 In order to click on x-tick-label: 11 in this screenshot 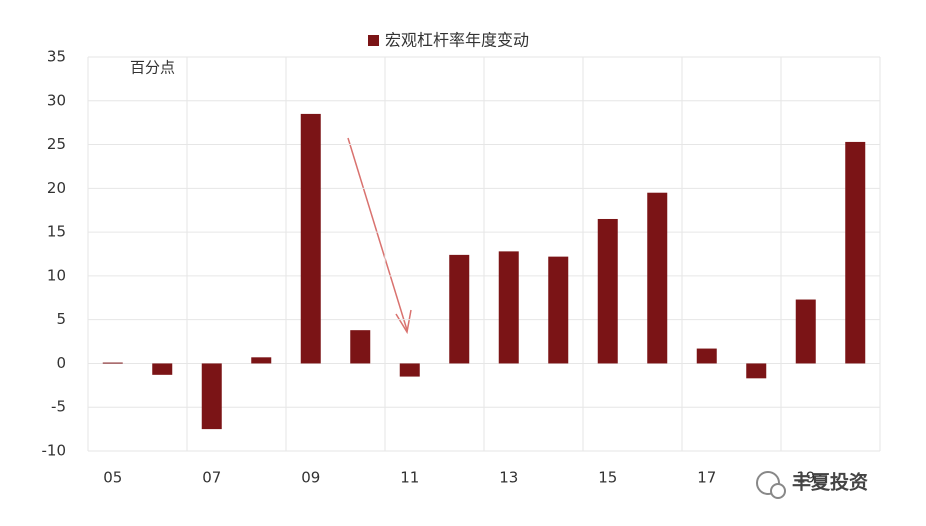, I will do `click(409, 478)`.